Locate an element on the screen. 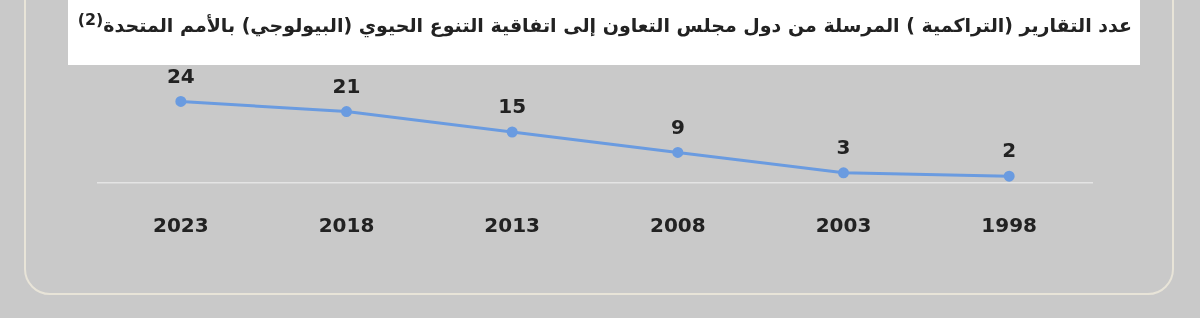 This screenshot has width=1200, height=318. data-label: 3 is located at coordinates (843, 147).